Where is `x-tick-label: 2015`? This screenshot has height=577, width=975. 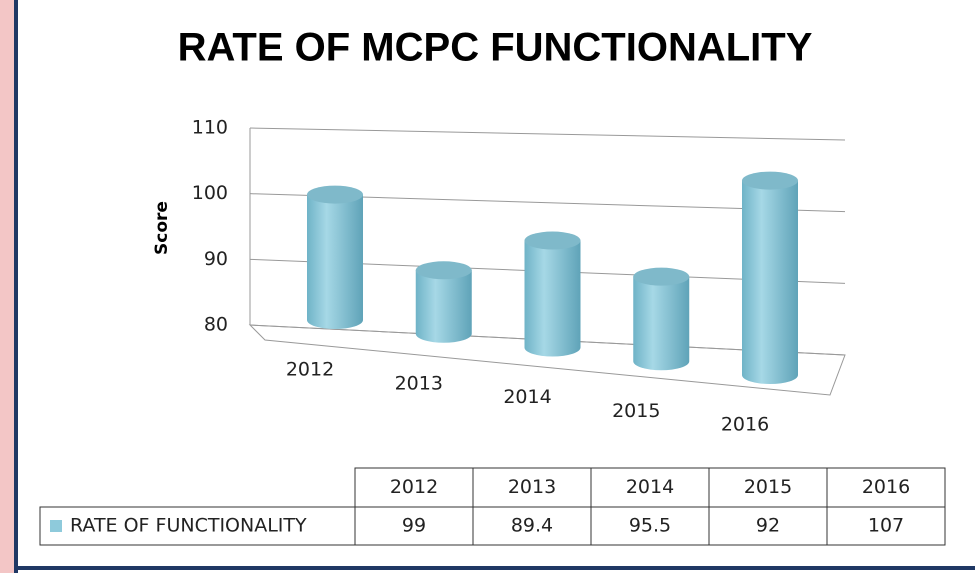 x-tick-label: 2015 is located at coordinates (636, 411).